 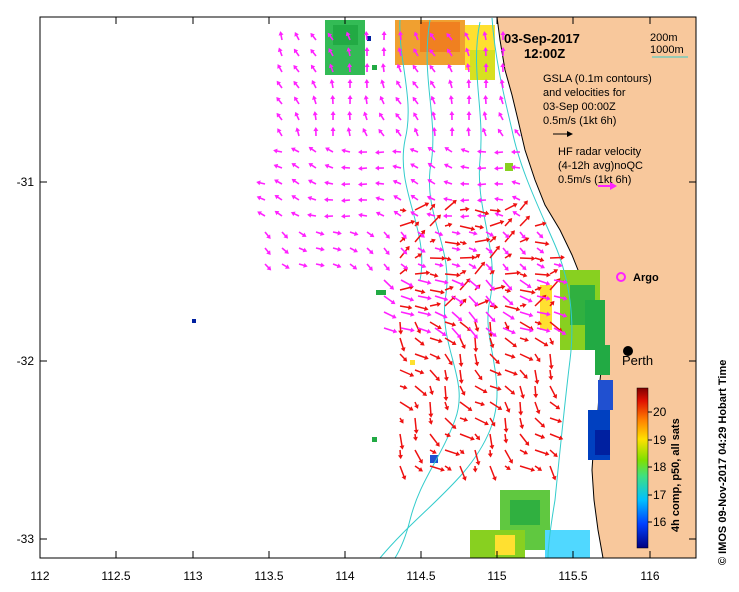 I want to click on contour-legend: 200m 1000m, so click(x=669, y=45).